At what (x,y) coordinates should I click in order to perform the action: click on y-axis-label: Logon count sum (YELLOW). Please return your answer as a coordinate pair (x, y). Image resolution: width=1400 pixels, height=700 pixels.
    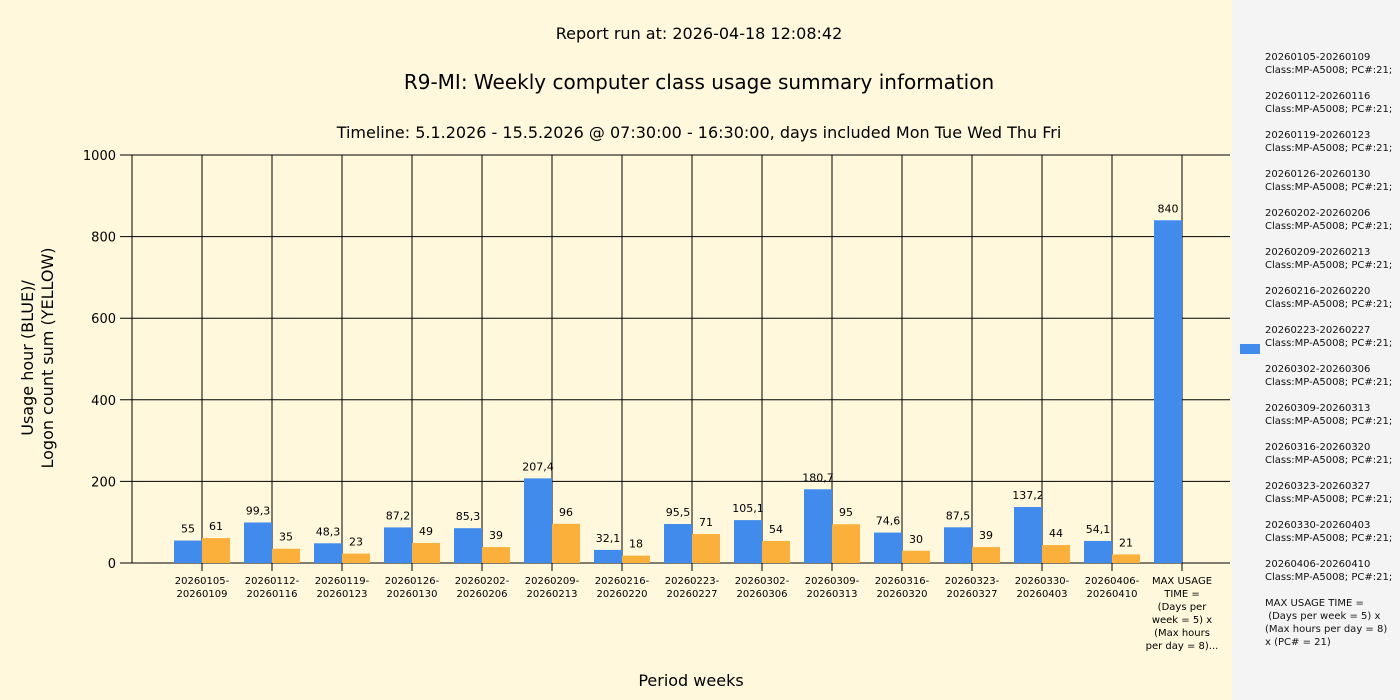
    Looking at the image, I should click on (47, 357).